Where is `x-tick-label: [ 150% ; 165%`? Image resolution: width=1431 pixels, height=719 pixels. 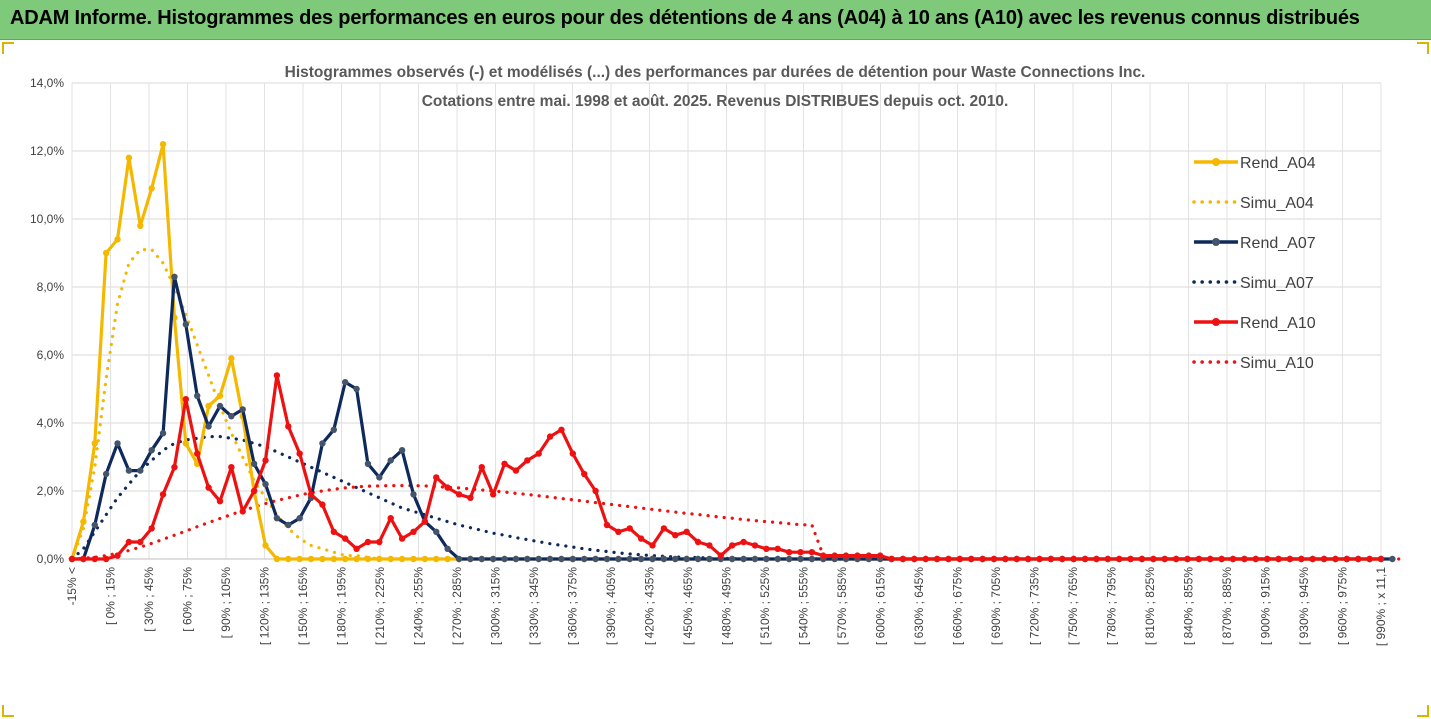 x-tick-label: [ 150% ; 165% is located at coordinates (303, 606).